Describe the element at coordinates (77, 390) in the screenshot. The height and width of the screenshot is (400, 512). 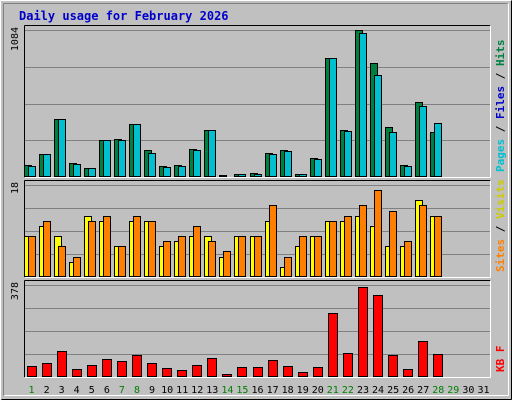
I see `x-tick-label: 4` at that location.